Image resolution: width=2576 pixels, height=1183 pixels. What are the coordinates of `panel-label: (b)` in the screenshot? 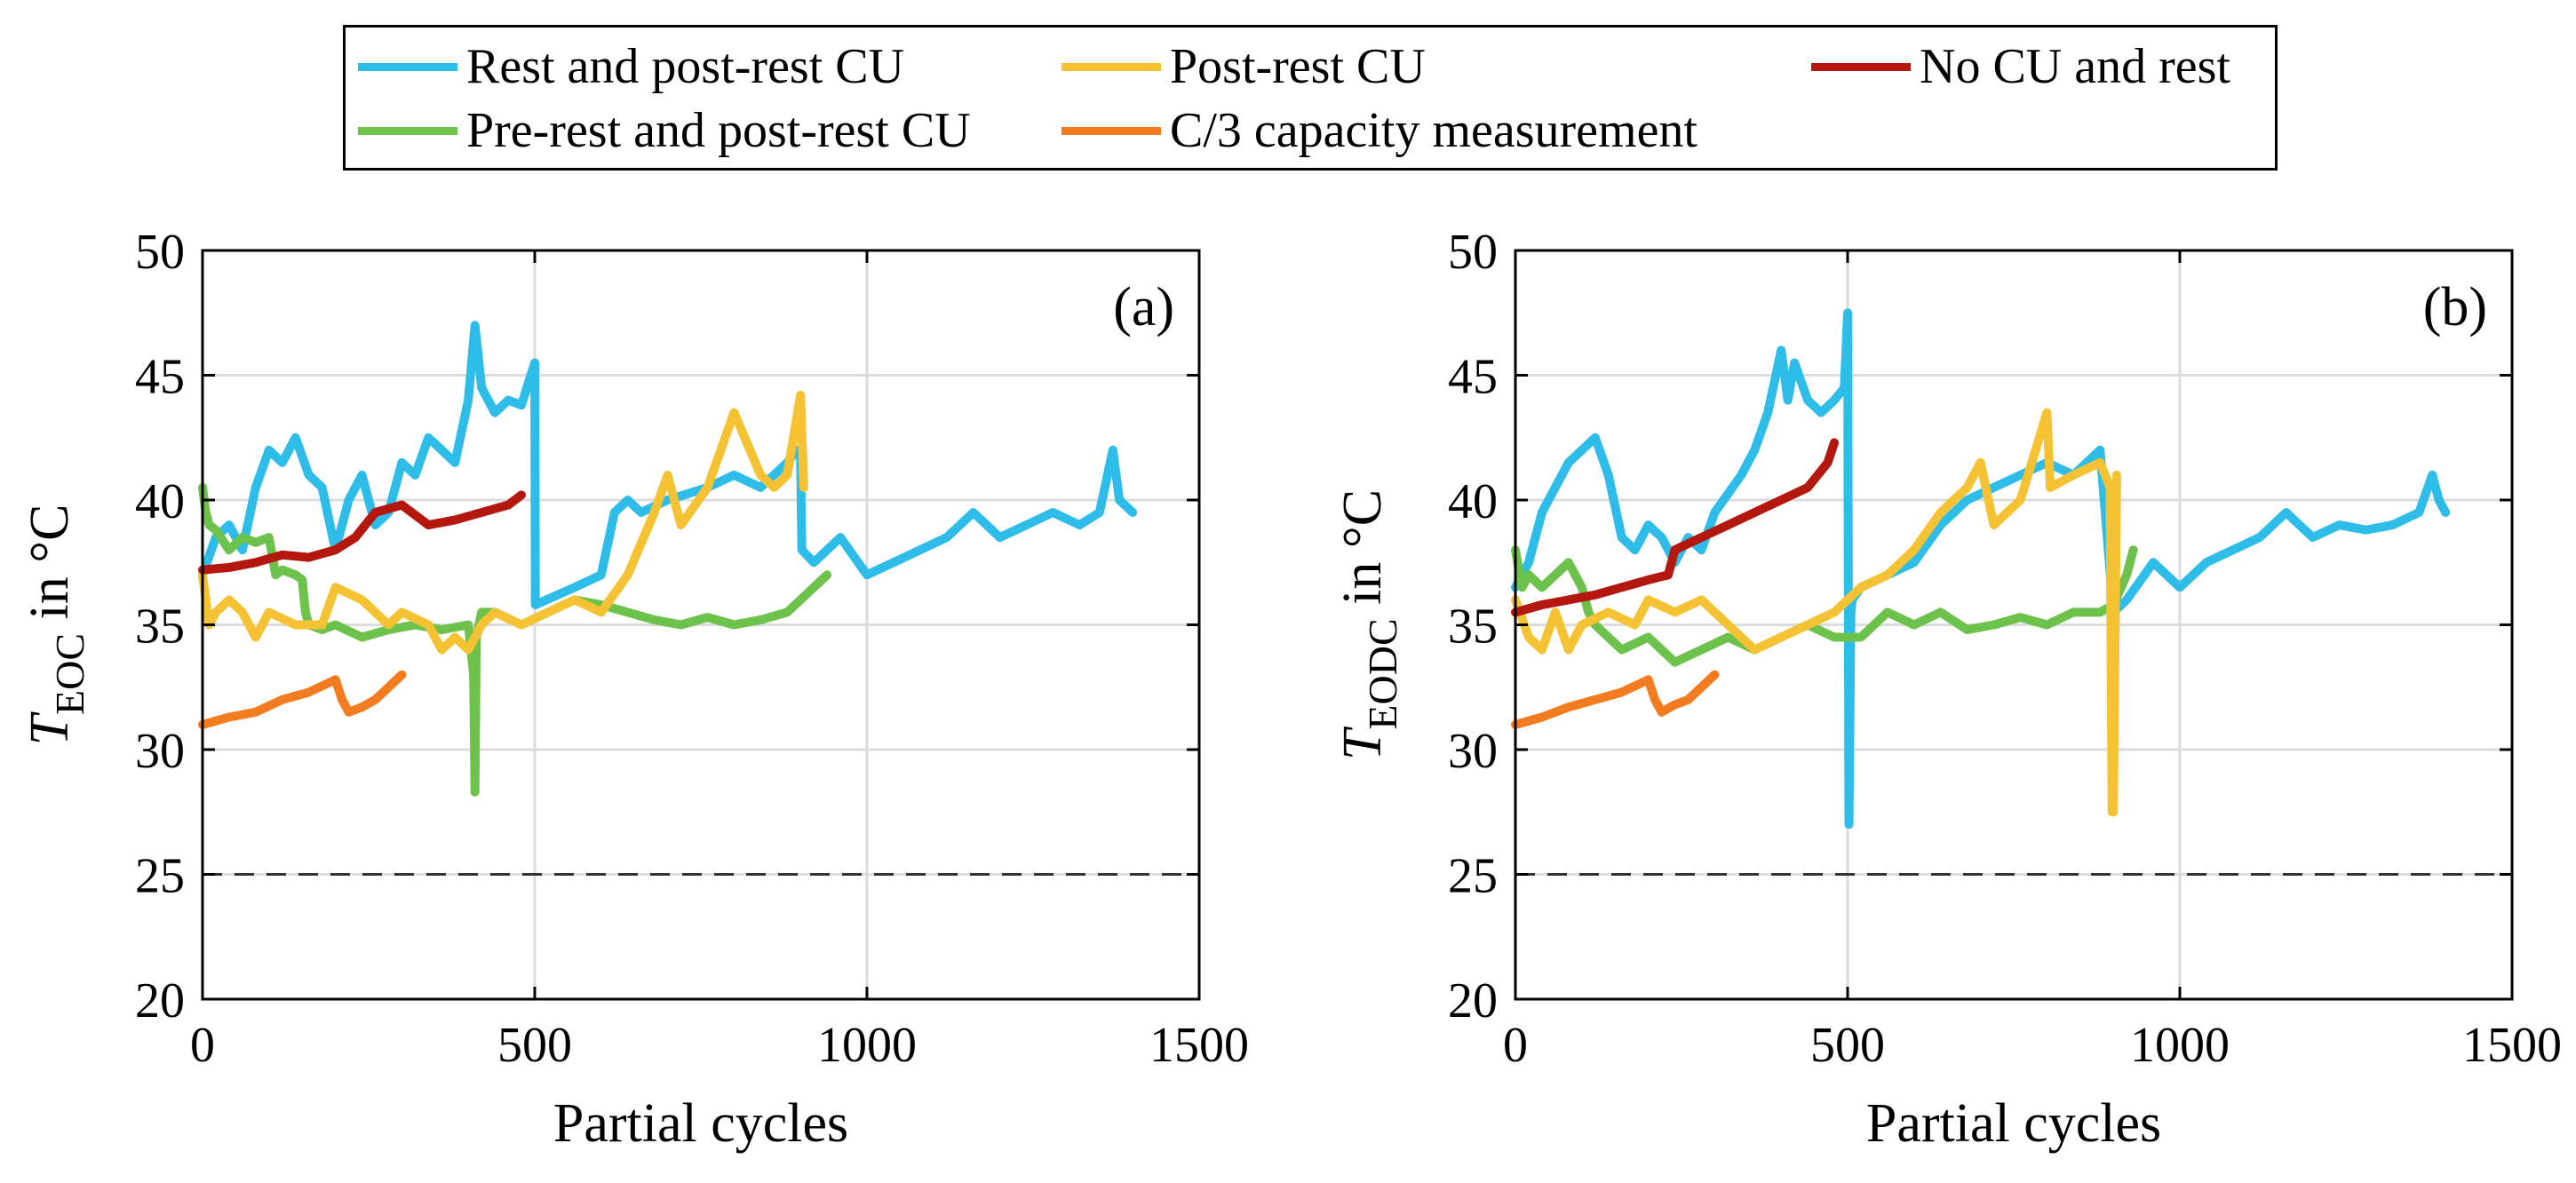 It's located at (2455, 307).